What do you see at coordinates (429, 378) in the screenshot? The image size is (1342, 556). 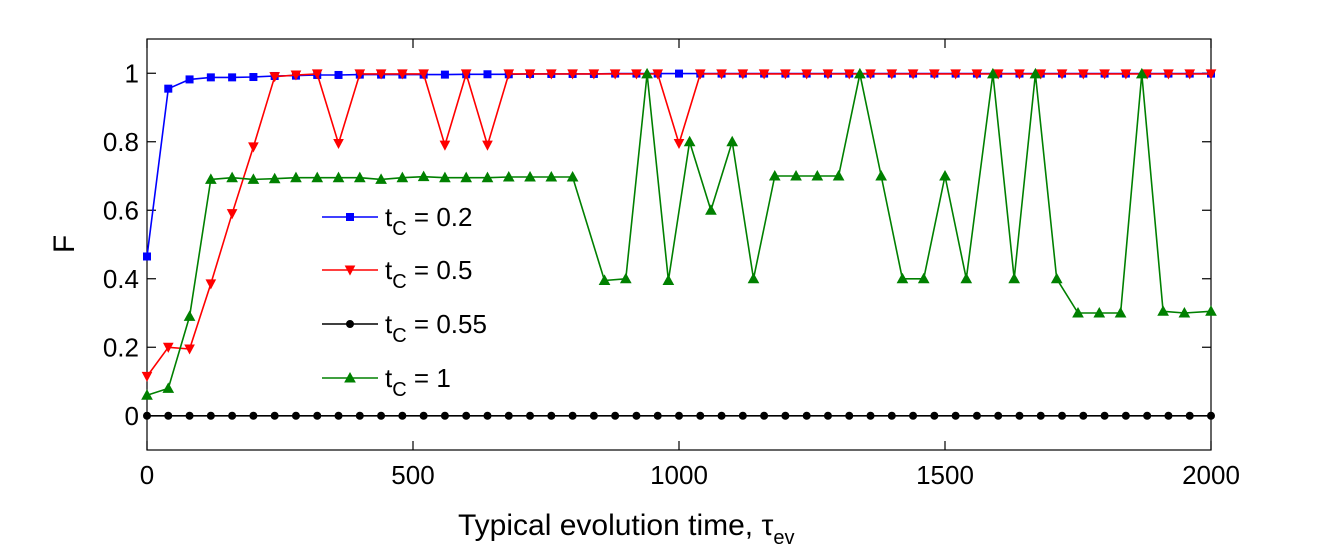 I see `legend-label-value: = 1` at bounding box center [429, 378].